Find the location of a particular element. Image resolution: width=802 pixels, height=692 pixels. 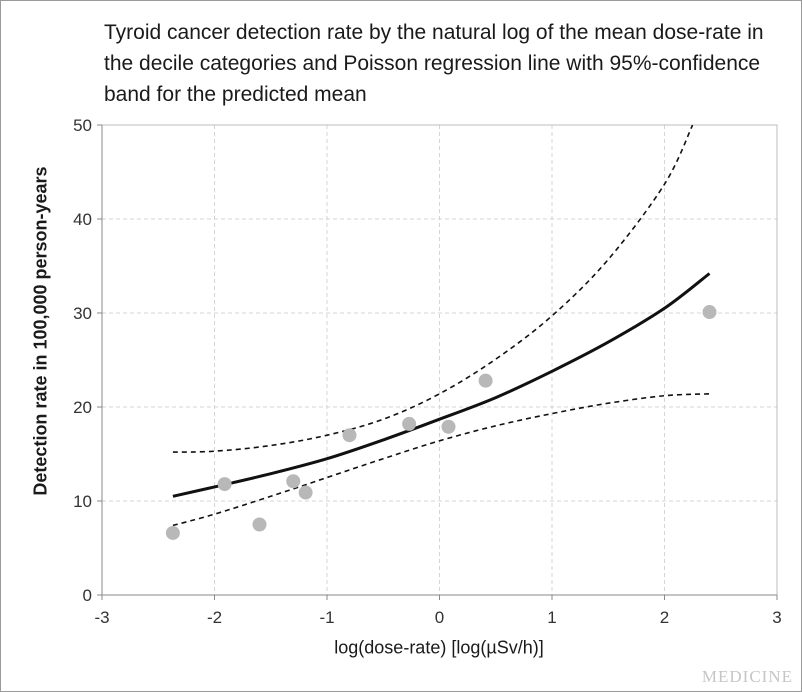

x-tick-label: -2 is located at coordinates (214, 617).